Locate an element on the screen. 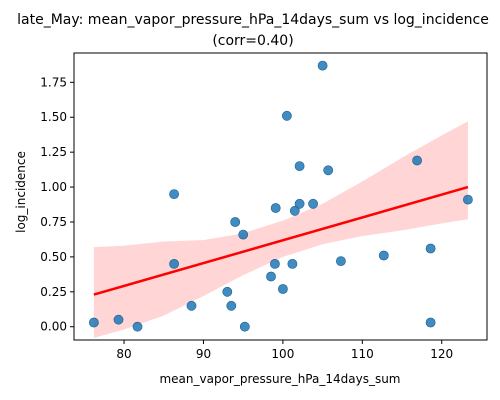 The image size is (500, 400). x-tick-label: 80 is located at coordinates (123, 354).